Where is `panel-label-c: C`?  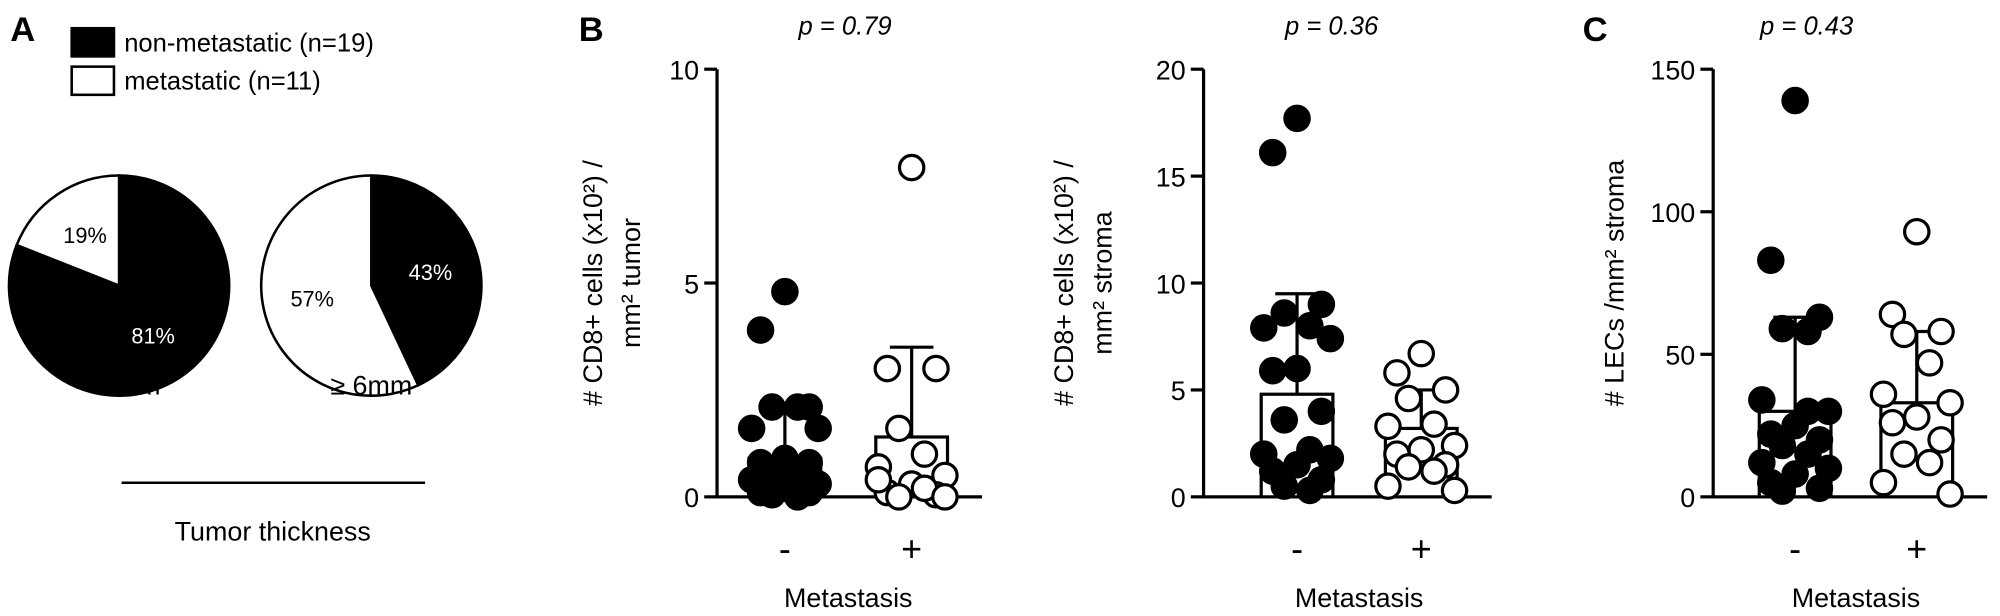
panel-label-c: C is located at coordinates (1595, 30).